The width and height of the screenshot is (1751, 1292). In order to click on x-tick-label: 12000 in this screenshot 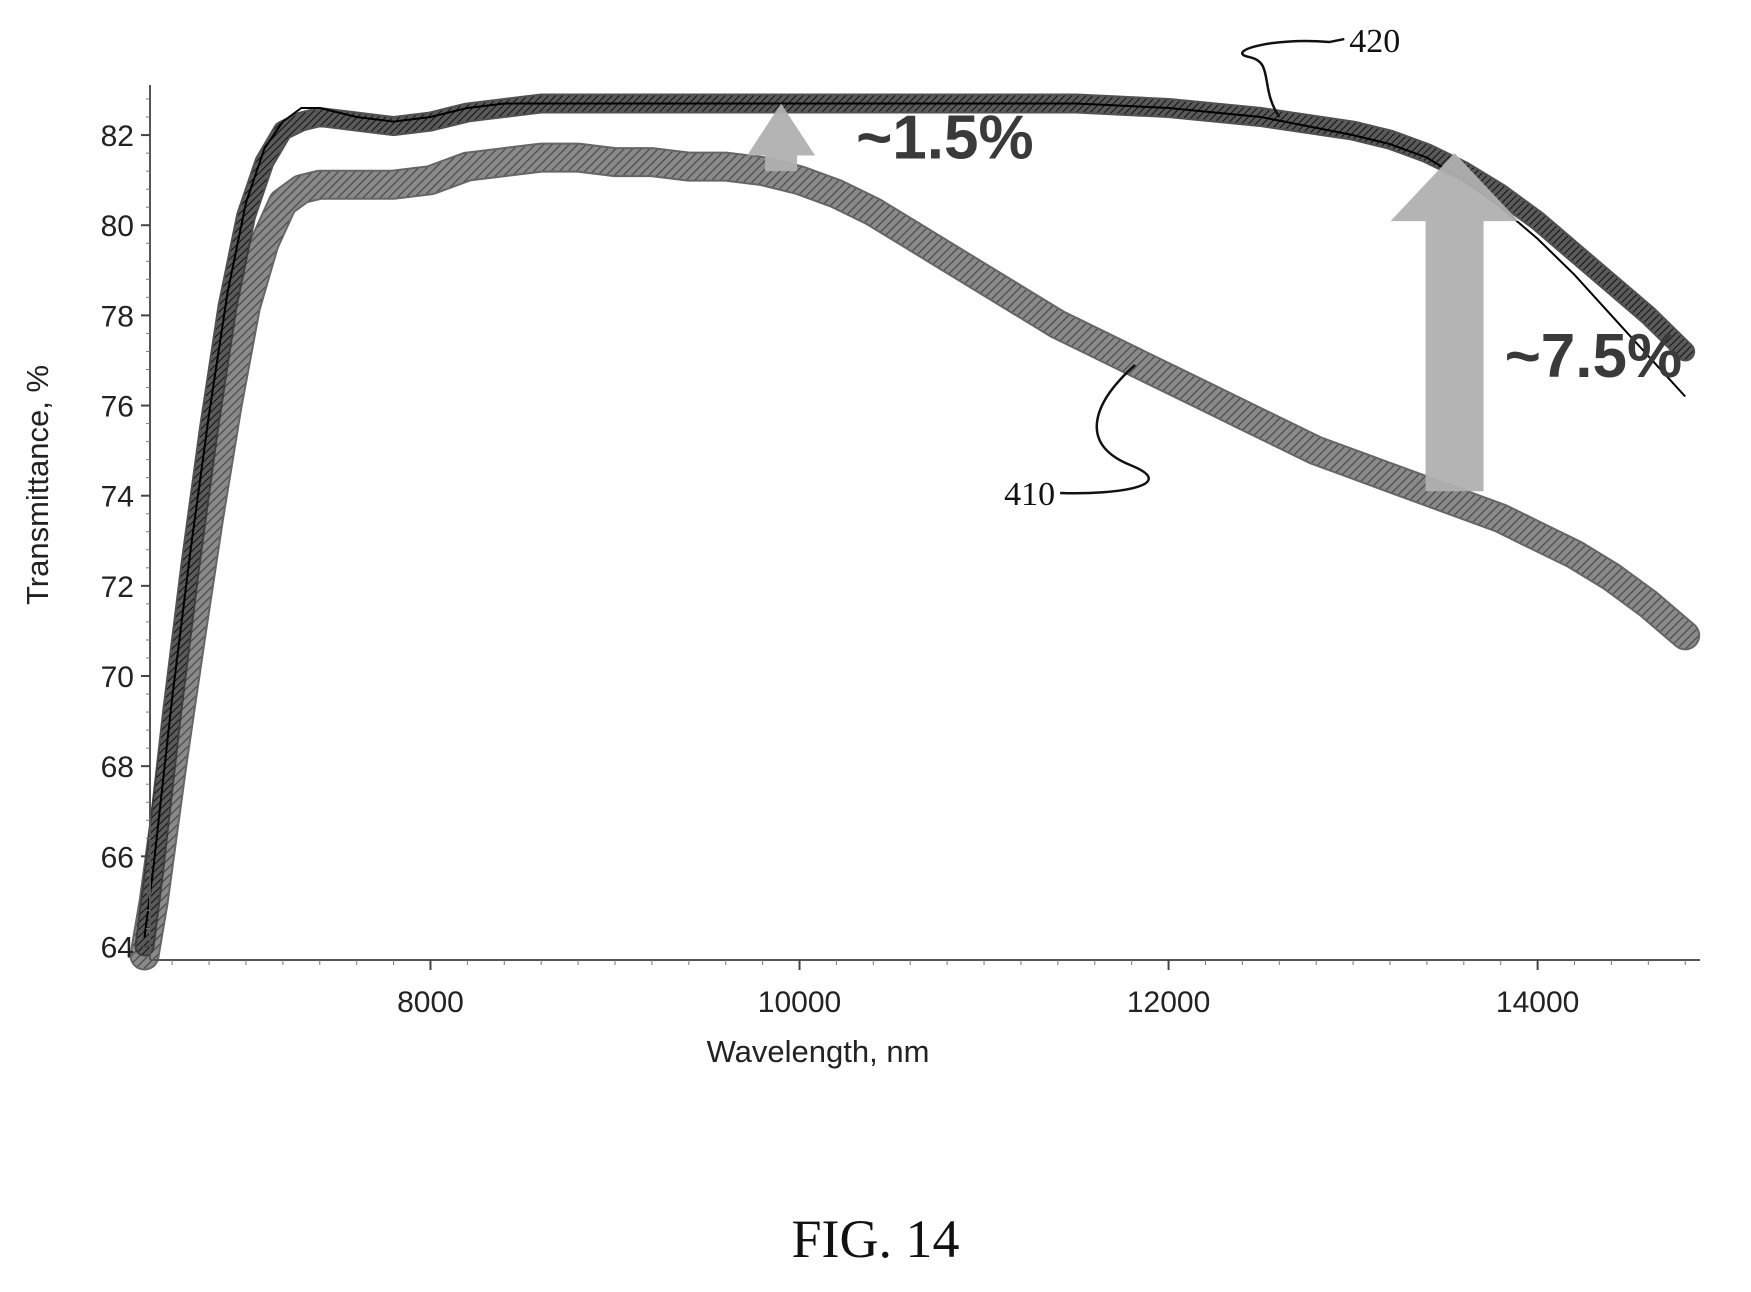, I will do `click(1168, 1002)`.